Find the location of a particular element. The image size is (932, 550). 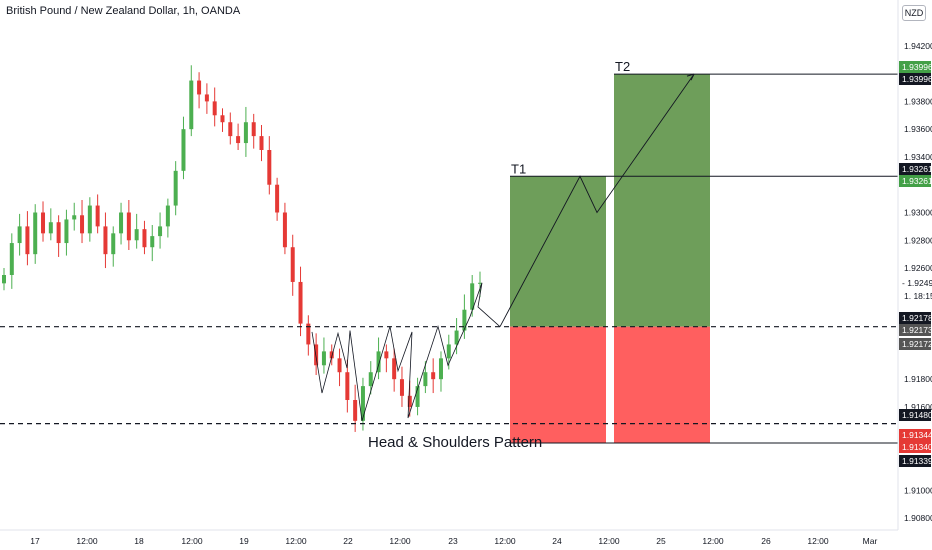

current-price-label: - 1.92494 is located at coordinates (917, 283).